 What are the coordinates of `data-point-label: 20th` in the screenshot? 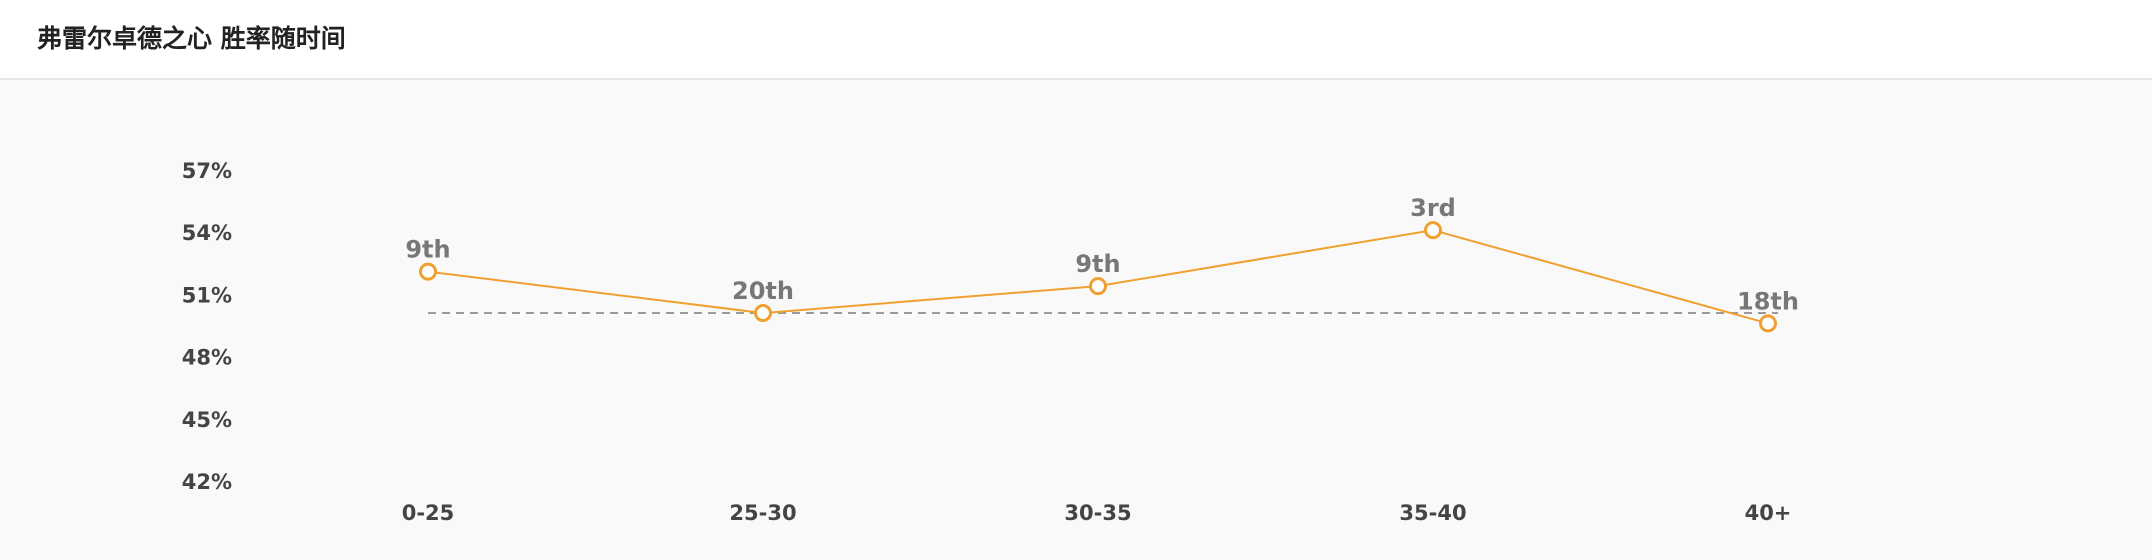 It's located at (763, 291).